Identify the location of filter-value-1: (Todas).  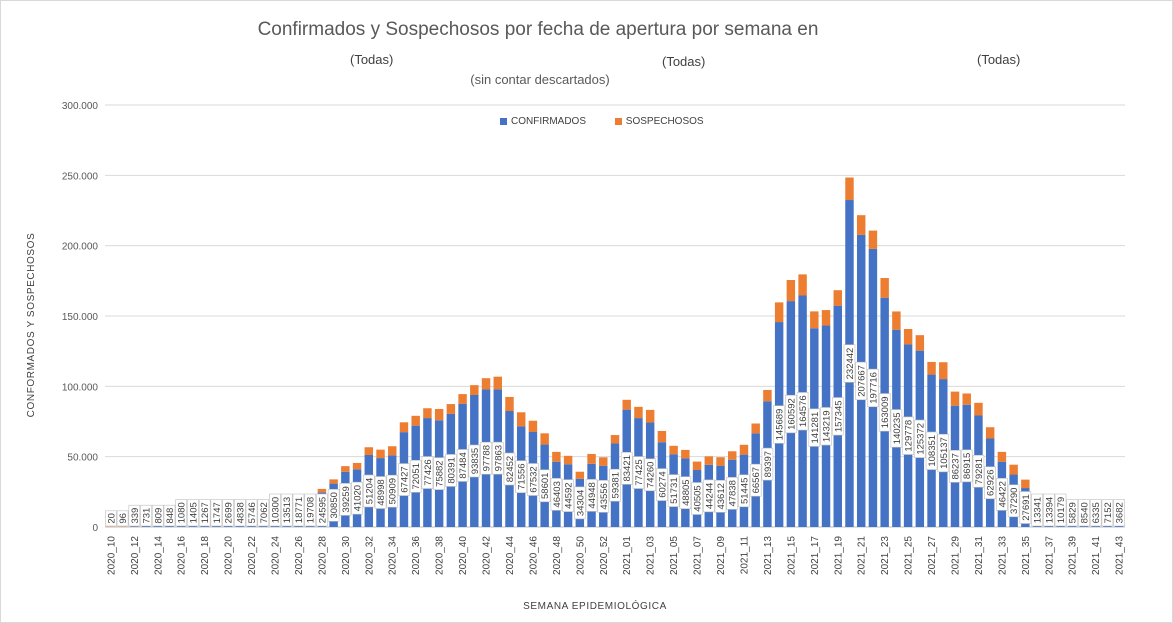
(372, 59).